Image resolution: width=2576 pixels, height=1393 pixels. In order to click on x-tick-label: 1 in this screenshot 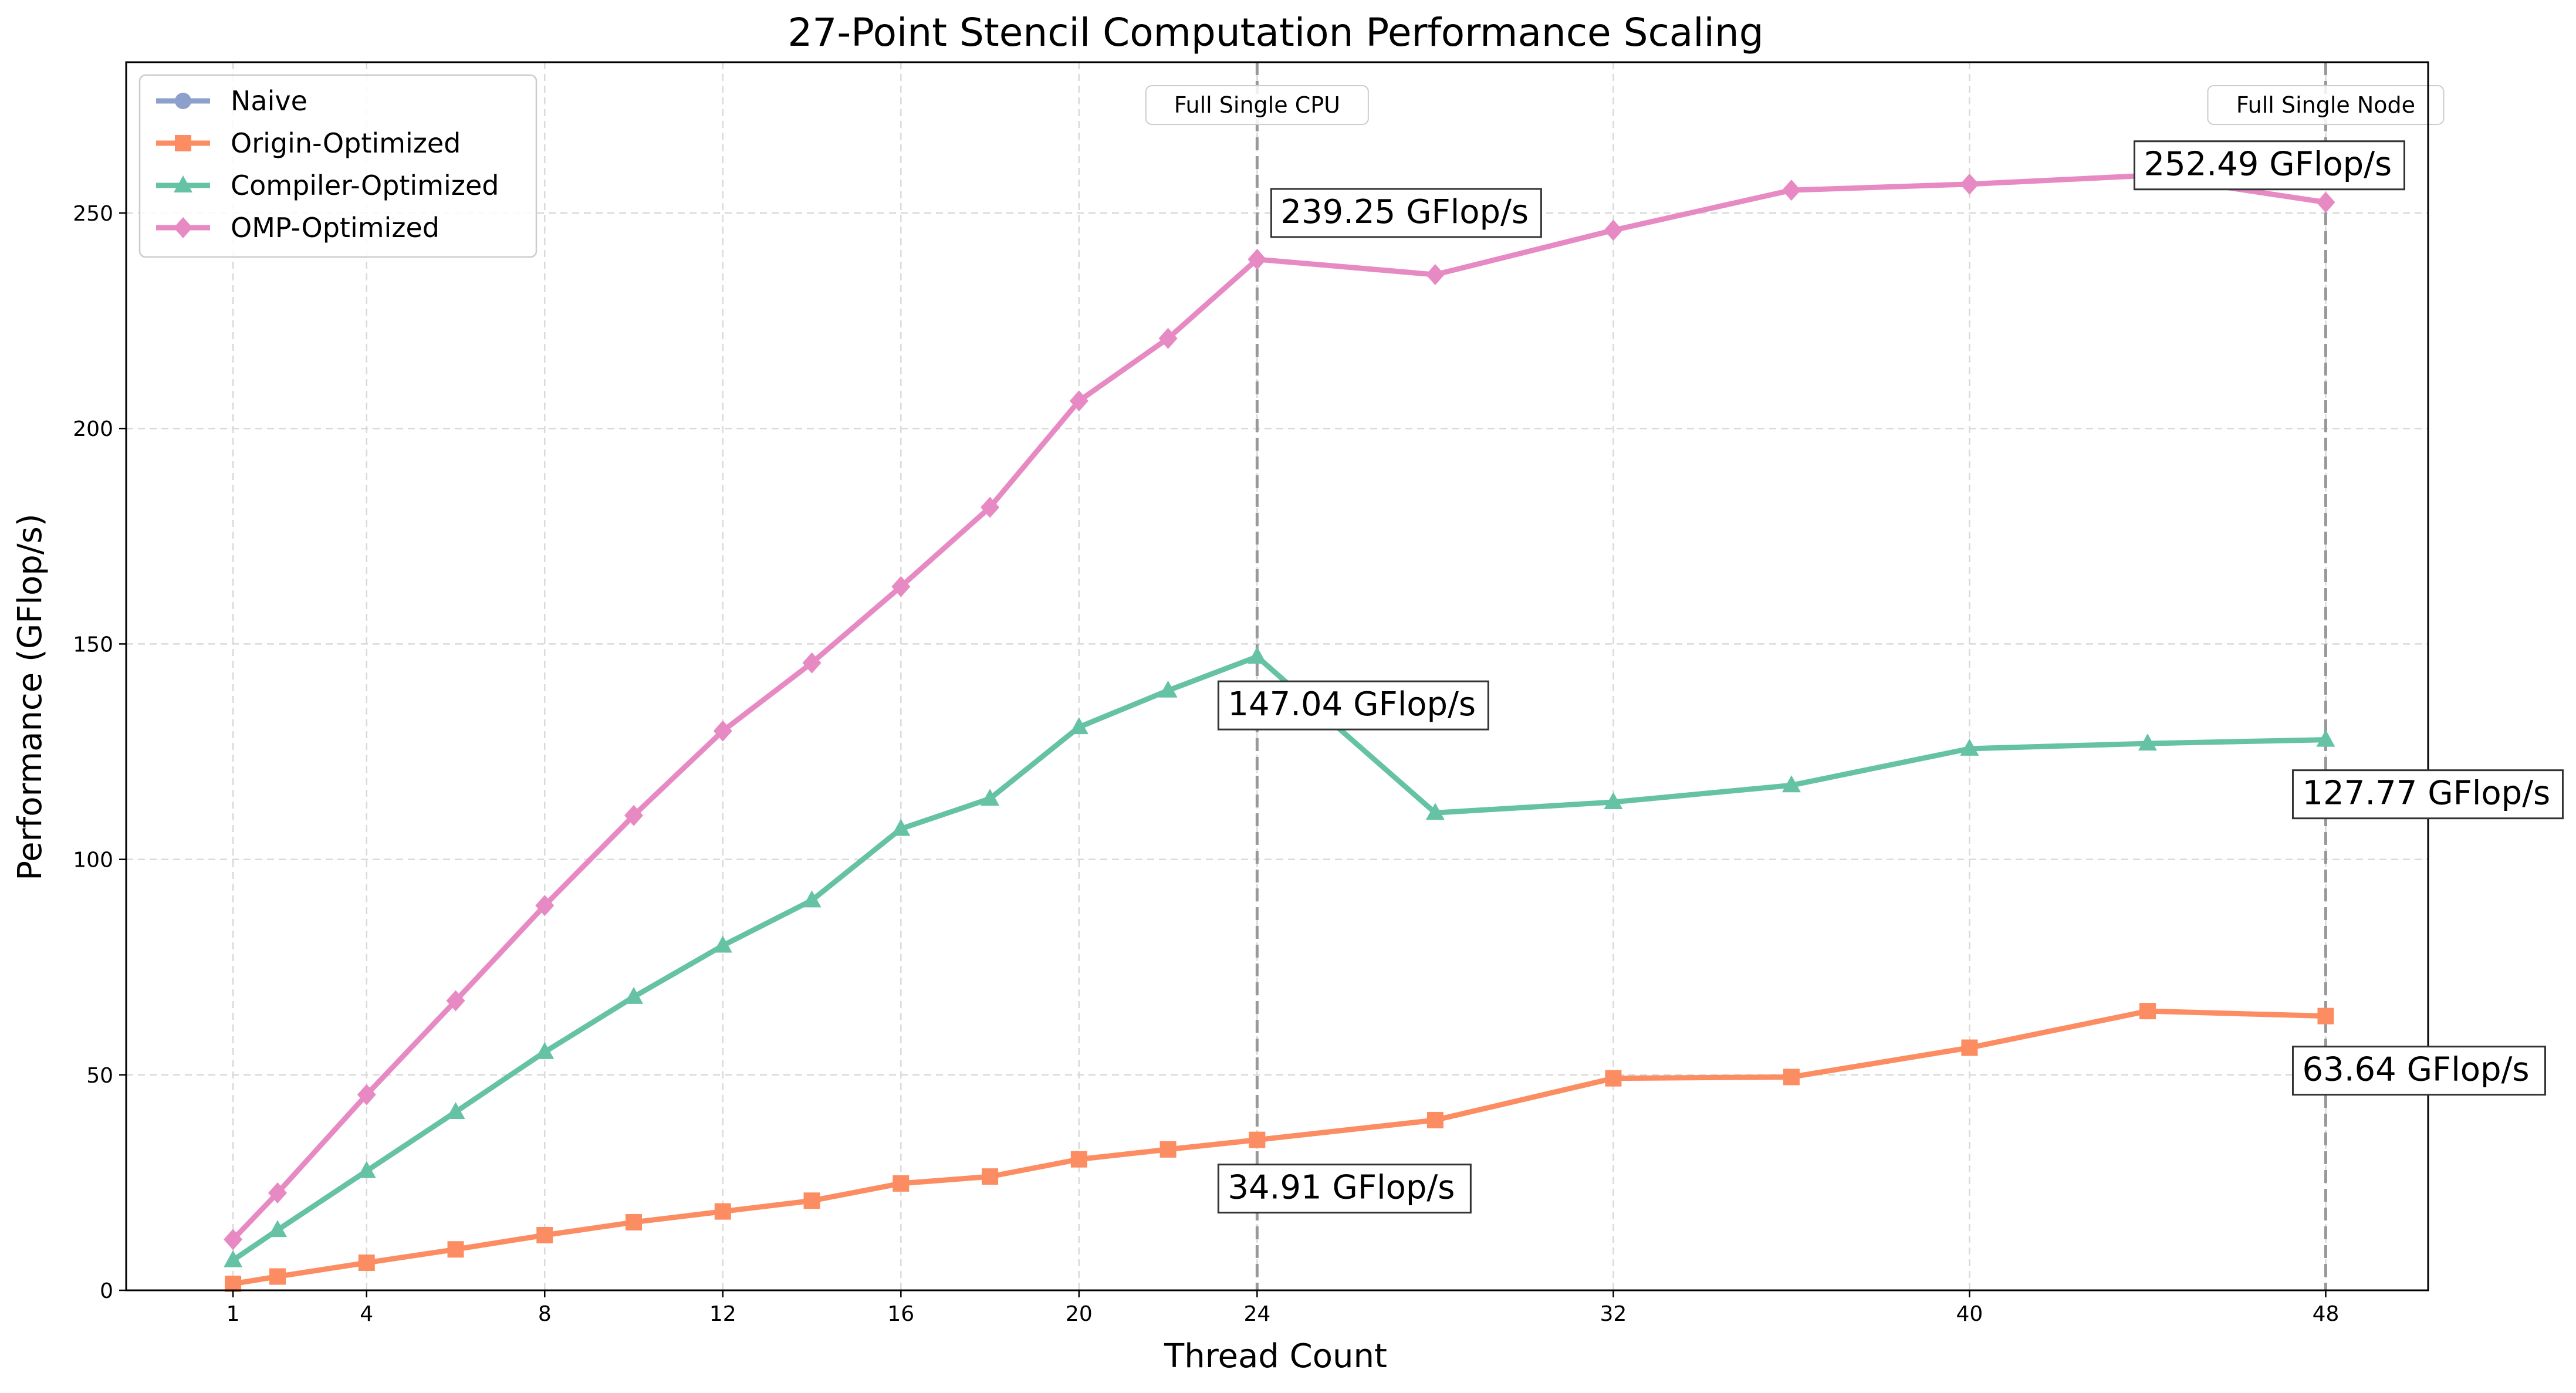, I will do `click(233, 1314)`.